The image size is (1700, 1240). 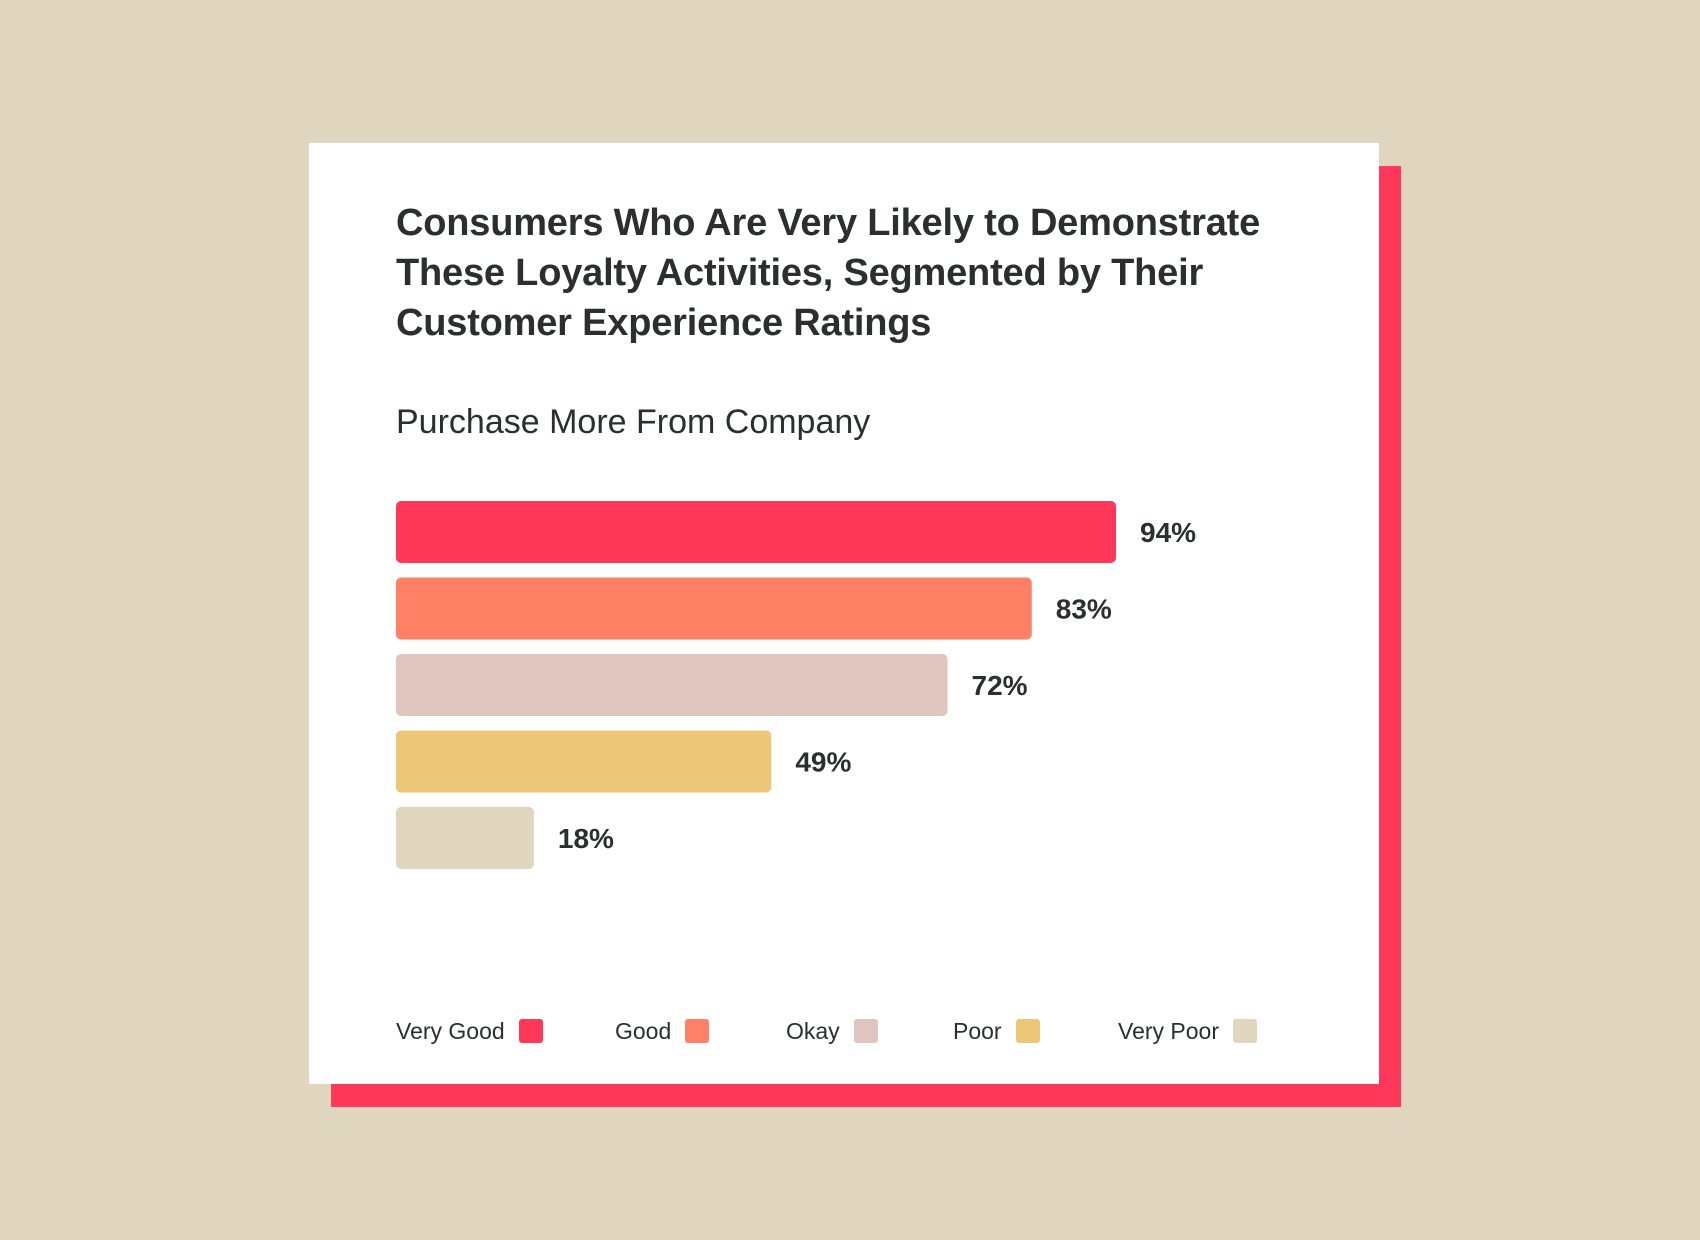 I want to click on legend-label: Very Good, so click(x=450, y=1030).